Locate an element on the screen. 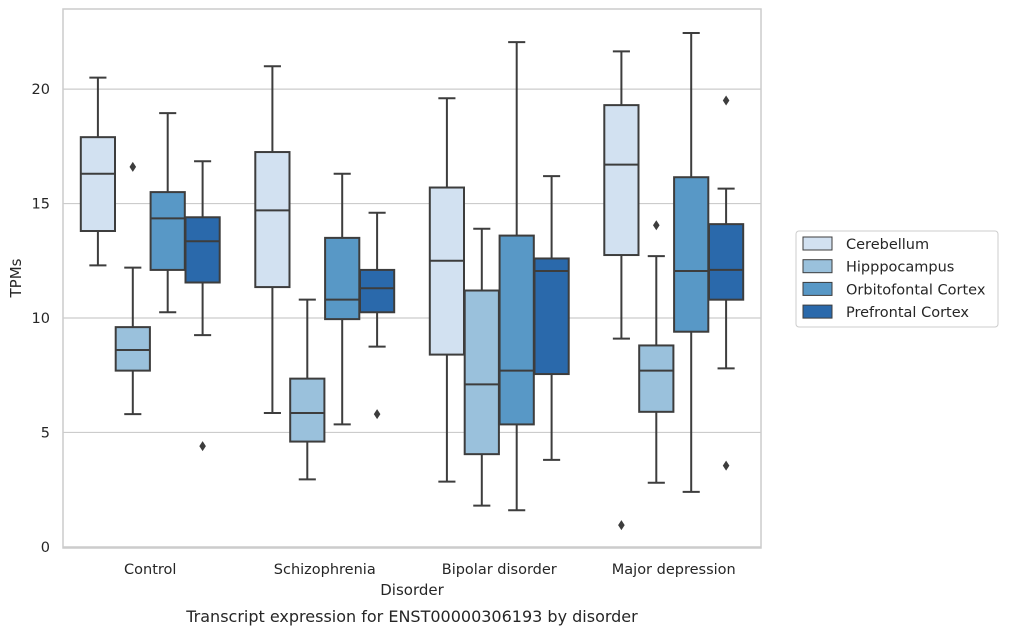 Image resolution: width=1009 pixels, height=634 pixels. y-tick-label: 20 is located at coordinates (41, 90).